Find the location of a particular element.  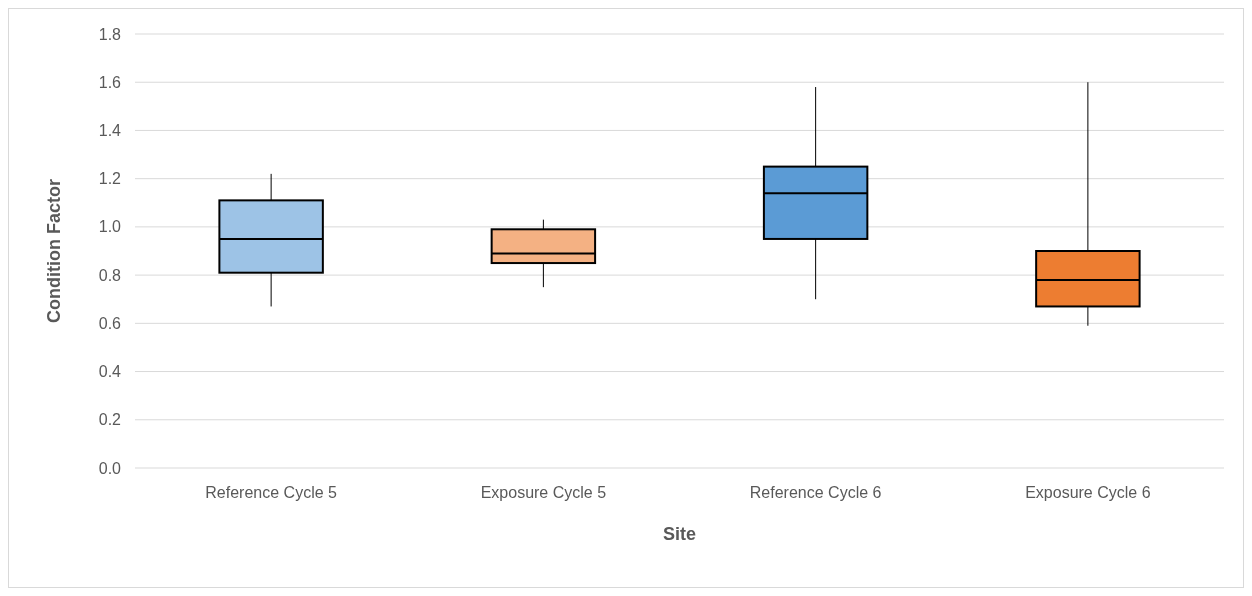

x-tick-label: Exposure Cycle 5 is located at coordinates (543, 492).